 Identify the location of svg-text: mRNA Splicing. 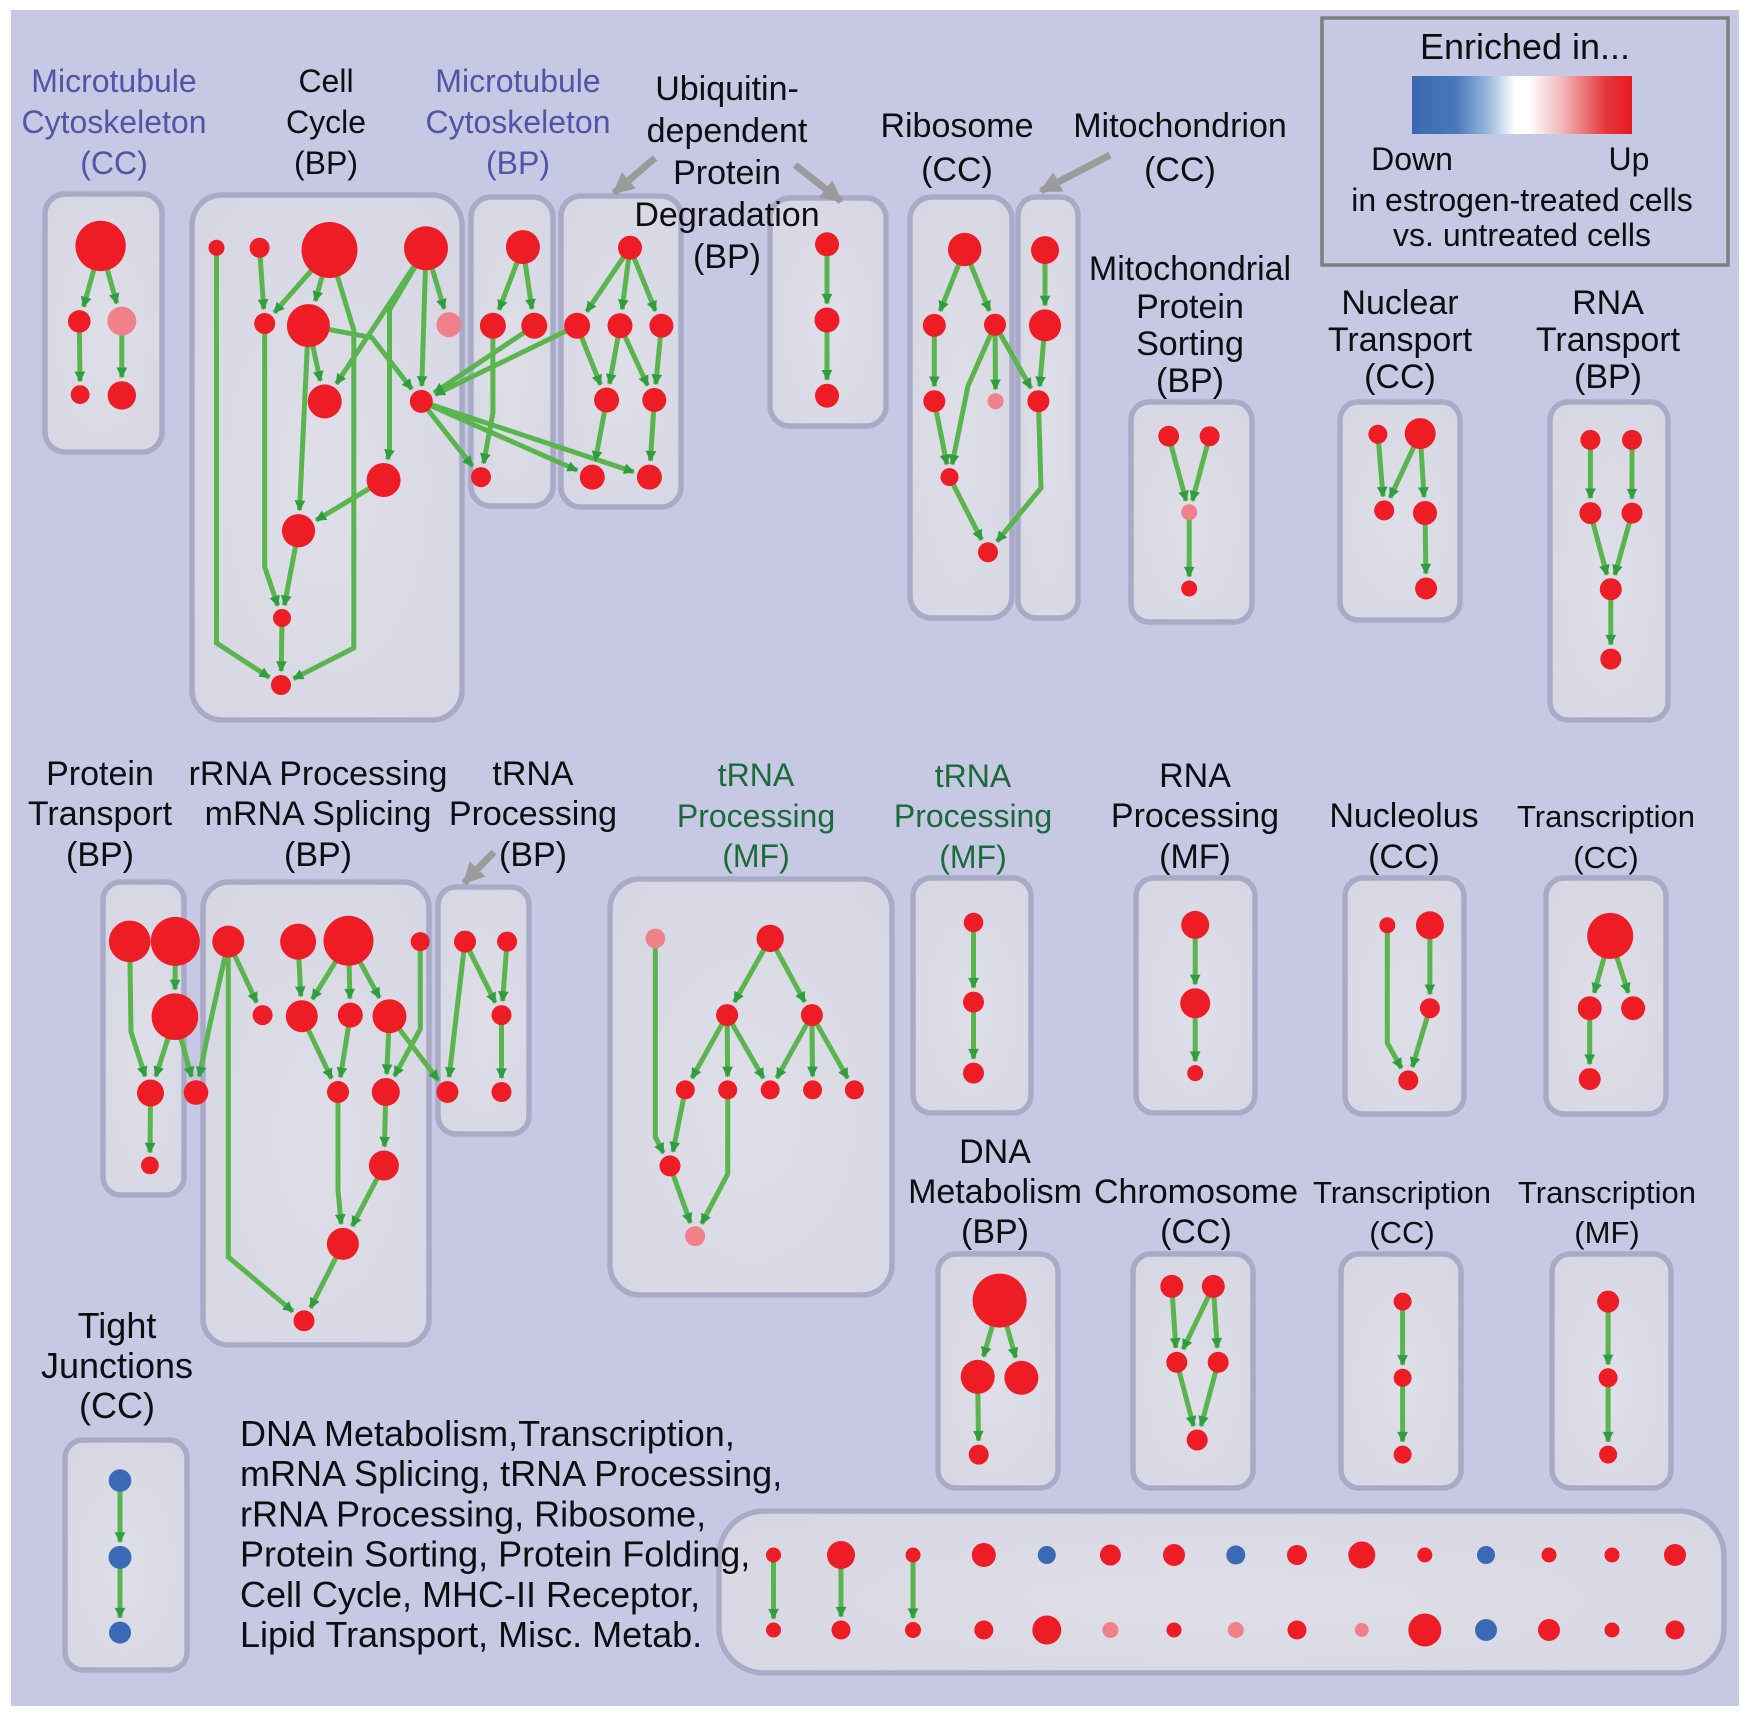
(318, 814).